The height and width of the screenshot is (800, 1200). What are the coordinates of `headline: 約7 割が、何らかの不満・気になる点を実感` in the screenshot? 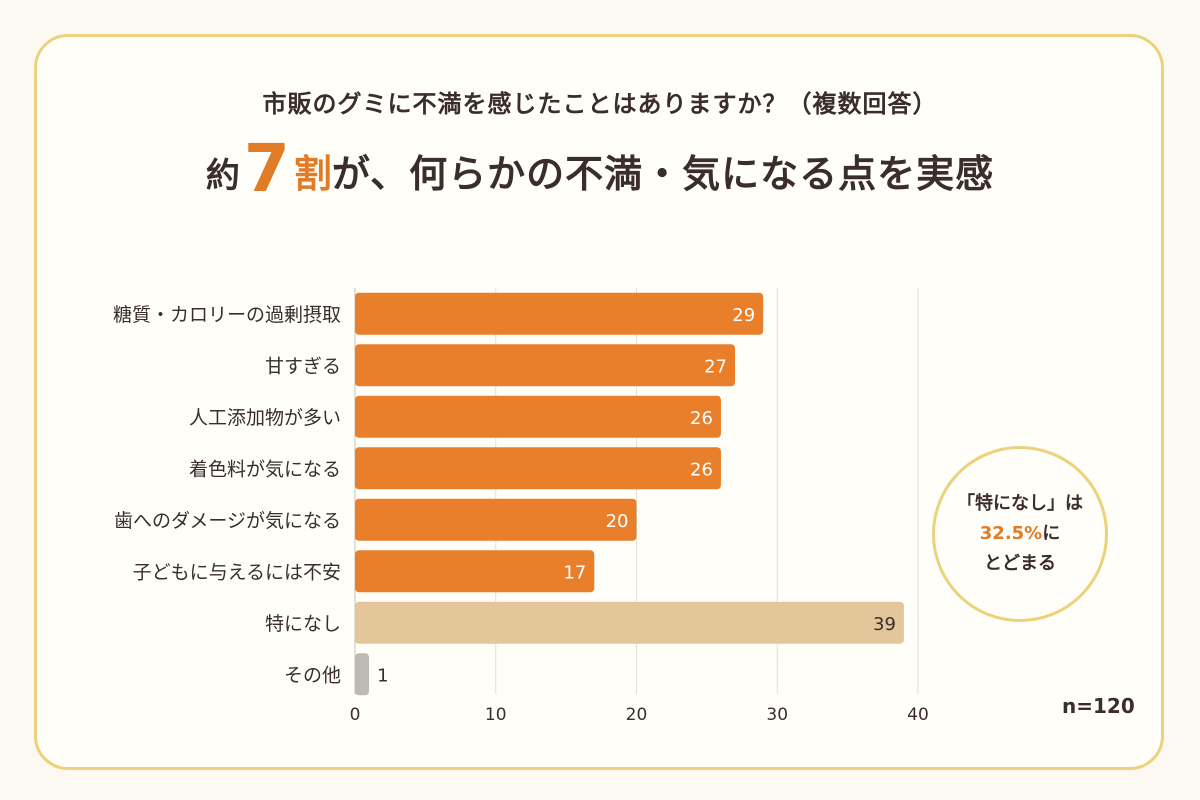 It's located at (600, 168).